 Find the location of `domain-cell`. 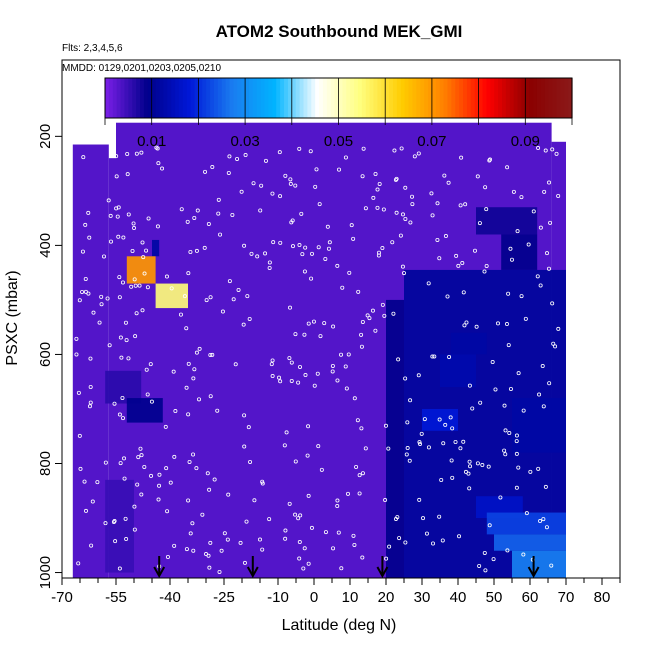

domain-cell is located at coordinates (112, 368).